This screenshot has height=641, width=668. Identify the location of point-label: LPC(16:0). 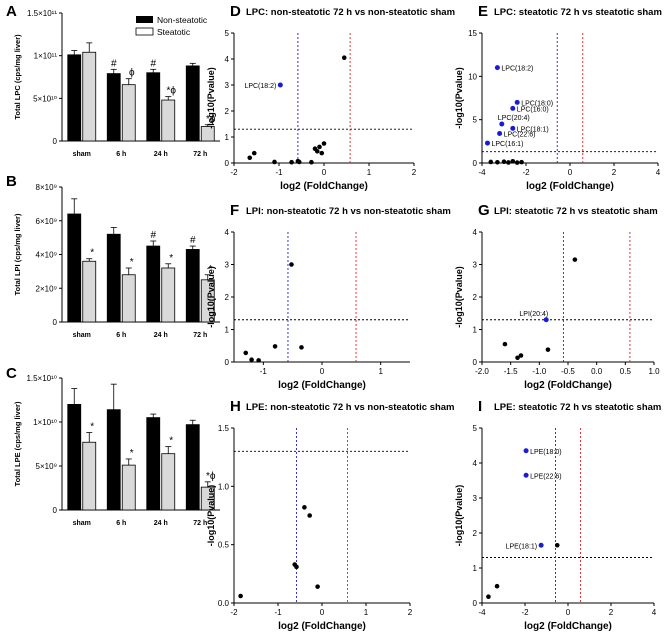
(533, 109).